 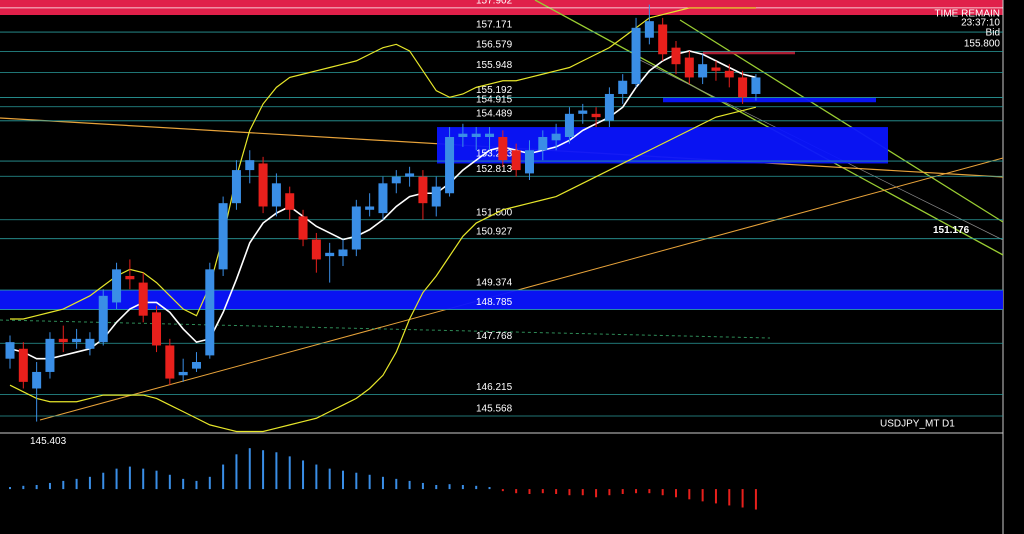 What do you see at coordinates (494, 409) in the screenshot?
I see `level-label: 145.568` at bounding box center [494, 409].